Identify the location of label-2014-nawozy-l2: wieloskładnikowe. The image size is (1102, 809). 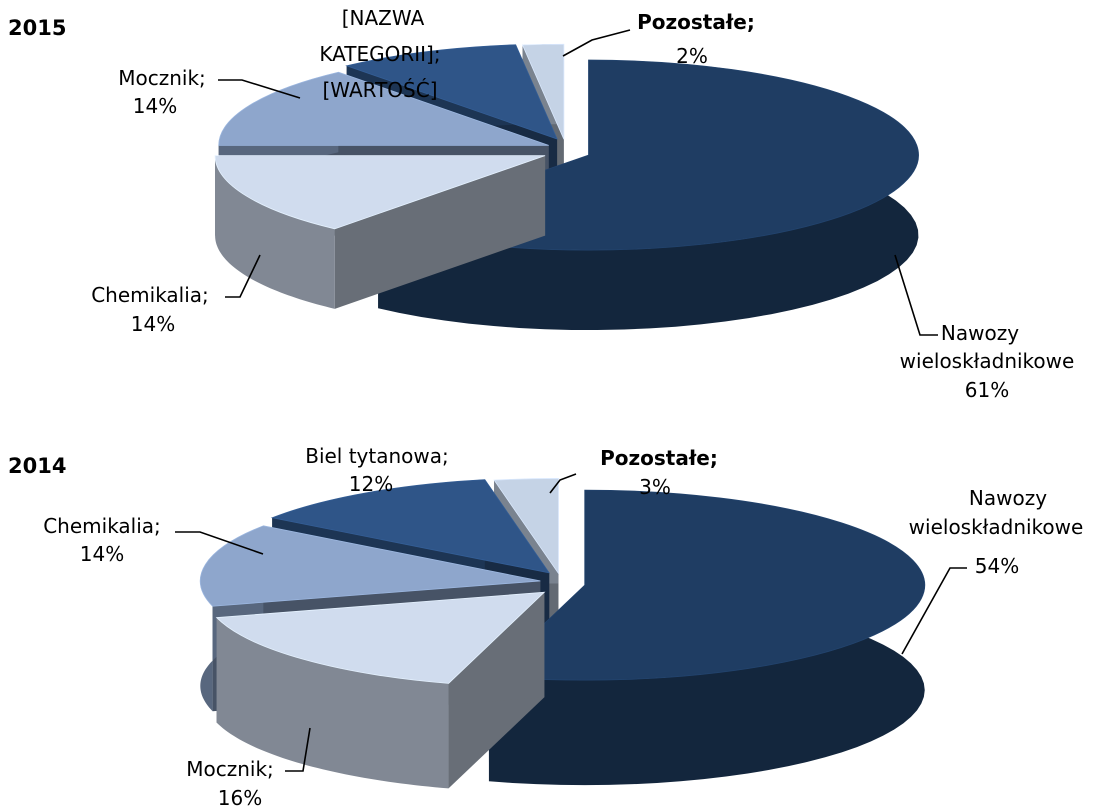
(996, 527).